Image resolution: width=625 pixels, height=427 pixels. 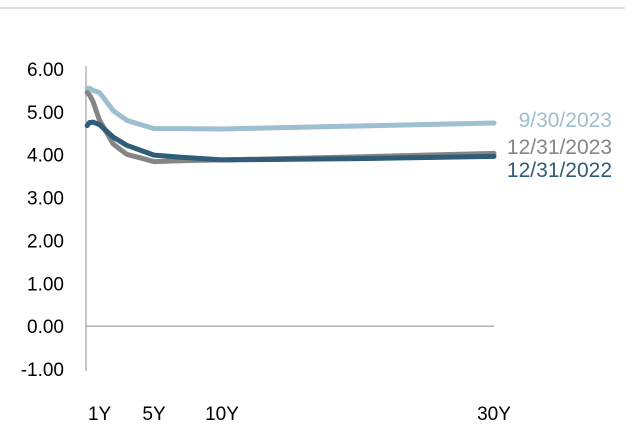 I want to click on y-tick-label: 4.00, so click(x=45, y=156).